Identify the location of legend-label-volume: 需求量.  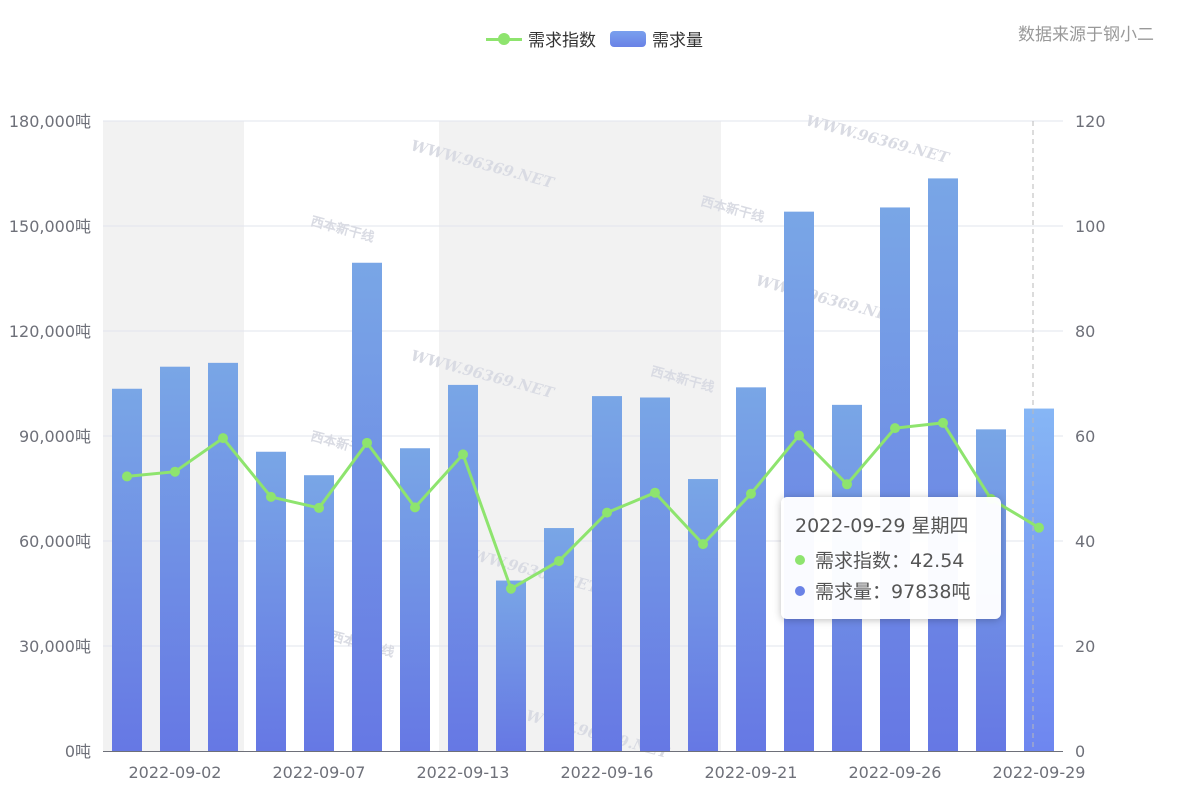
(677, 41).